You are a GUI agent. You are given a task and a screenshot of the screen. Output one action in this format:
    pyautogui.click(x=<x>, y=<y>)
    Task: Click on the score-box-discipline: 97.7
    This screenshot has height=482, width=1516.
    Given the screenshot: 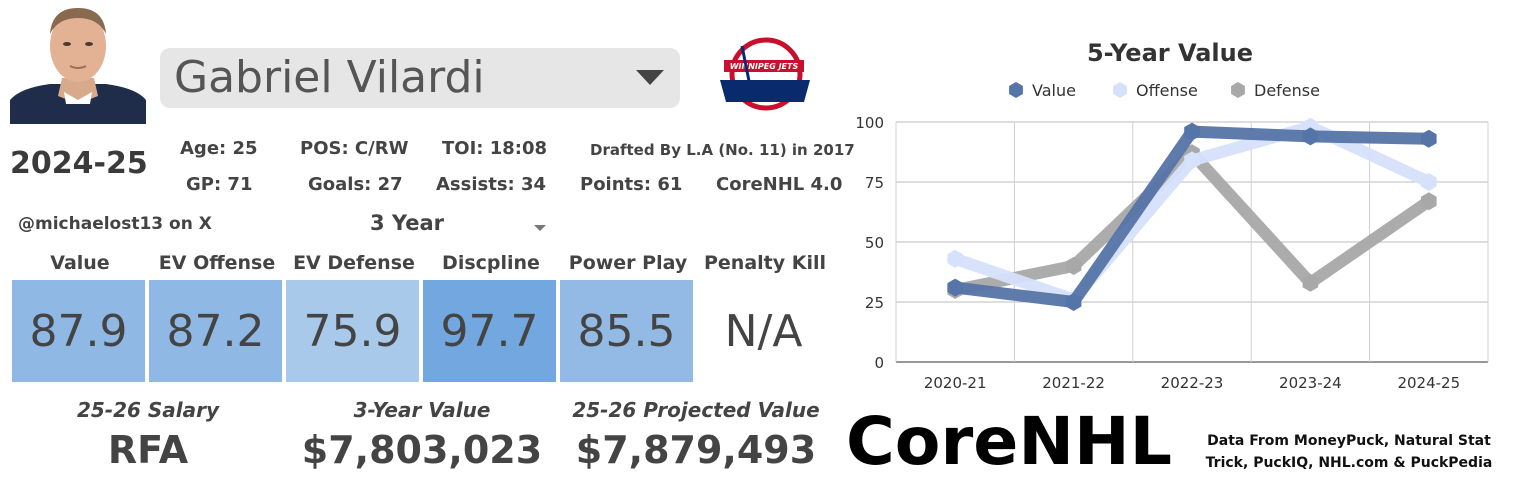 What is the action you would take?
    pyautogui.click(x=489, y=331)
    